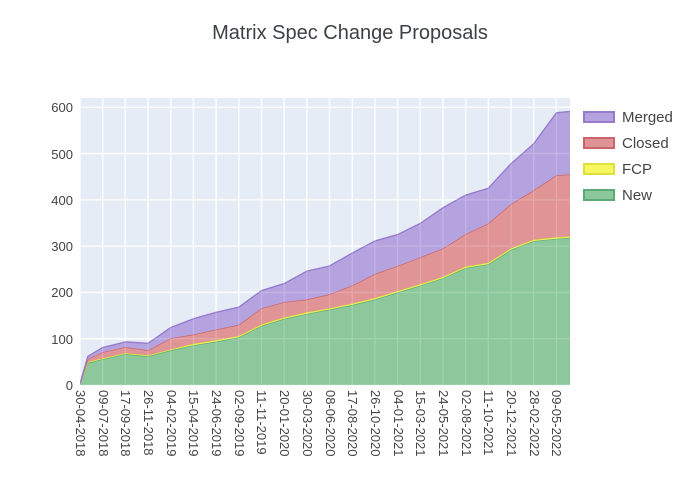 This screenshot has width=700, height=500. Describe the element at coordinates (330, 423) in the screenshot. I see `x-tick-label: 08-06-2020` at that location.